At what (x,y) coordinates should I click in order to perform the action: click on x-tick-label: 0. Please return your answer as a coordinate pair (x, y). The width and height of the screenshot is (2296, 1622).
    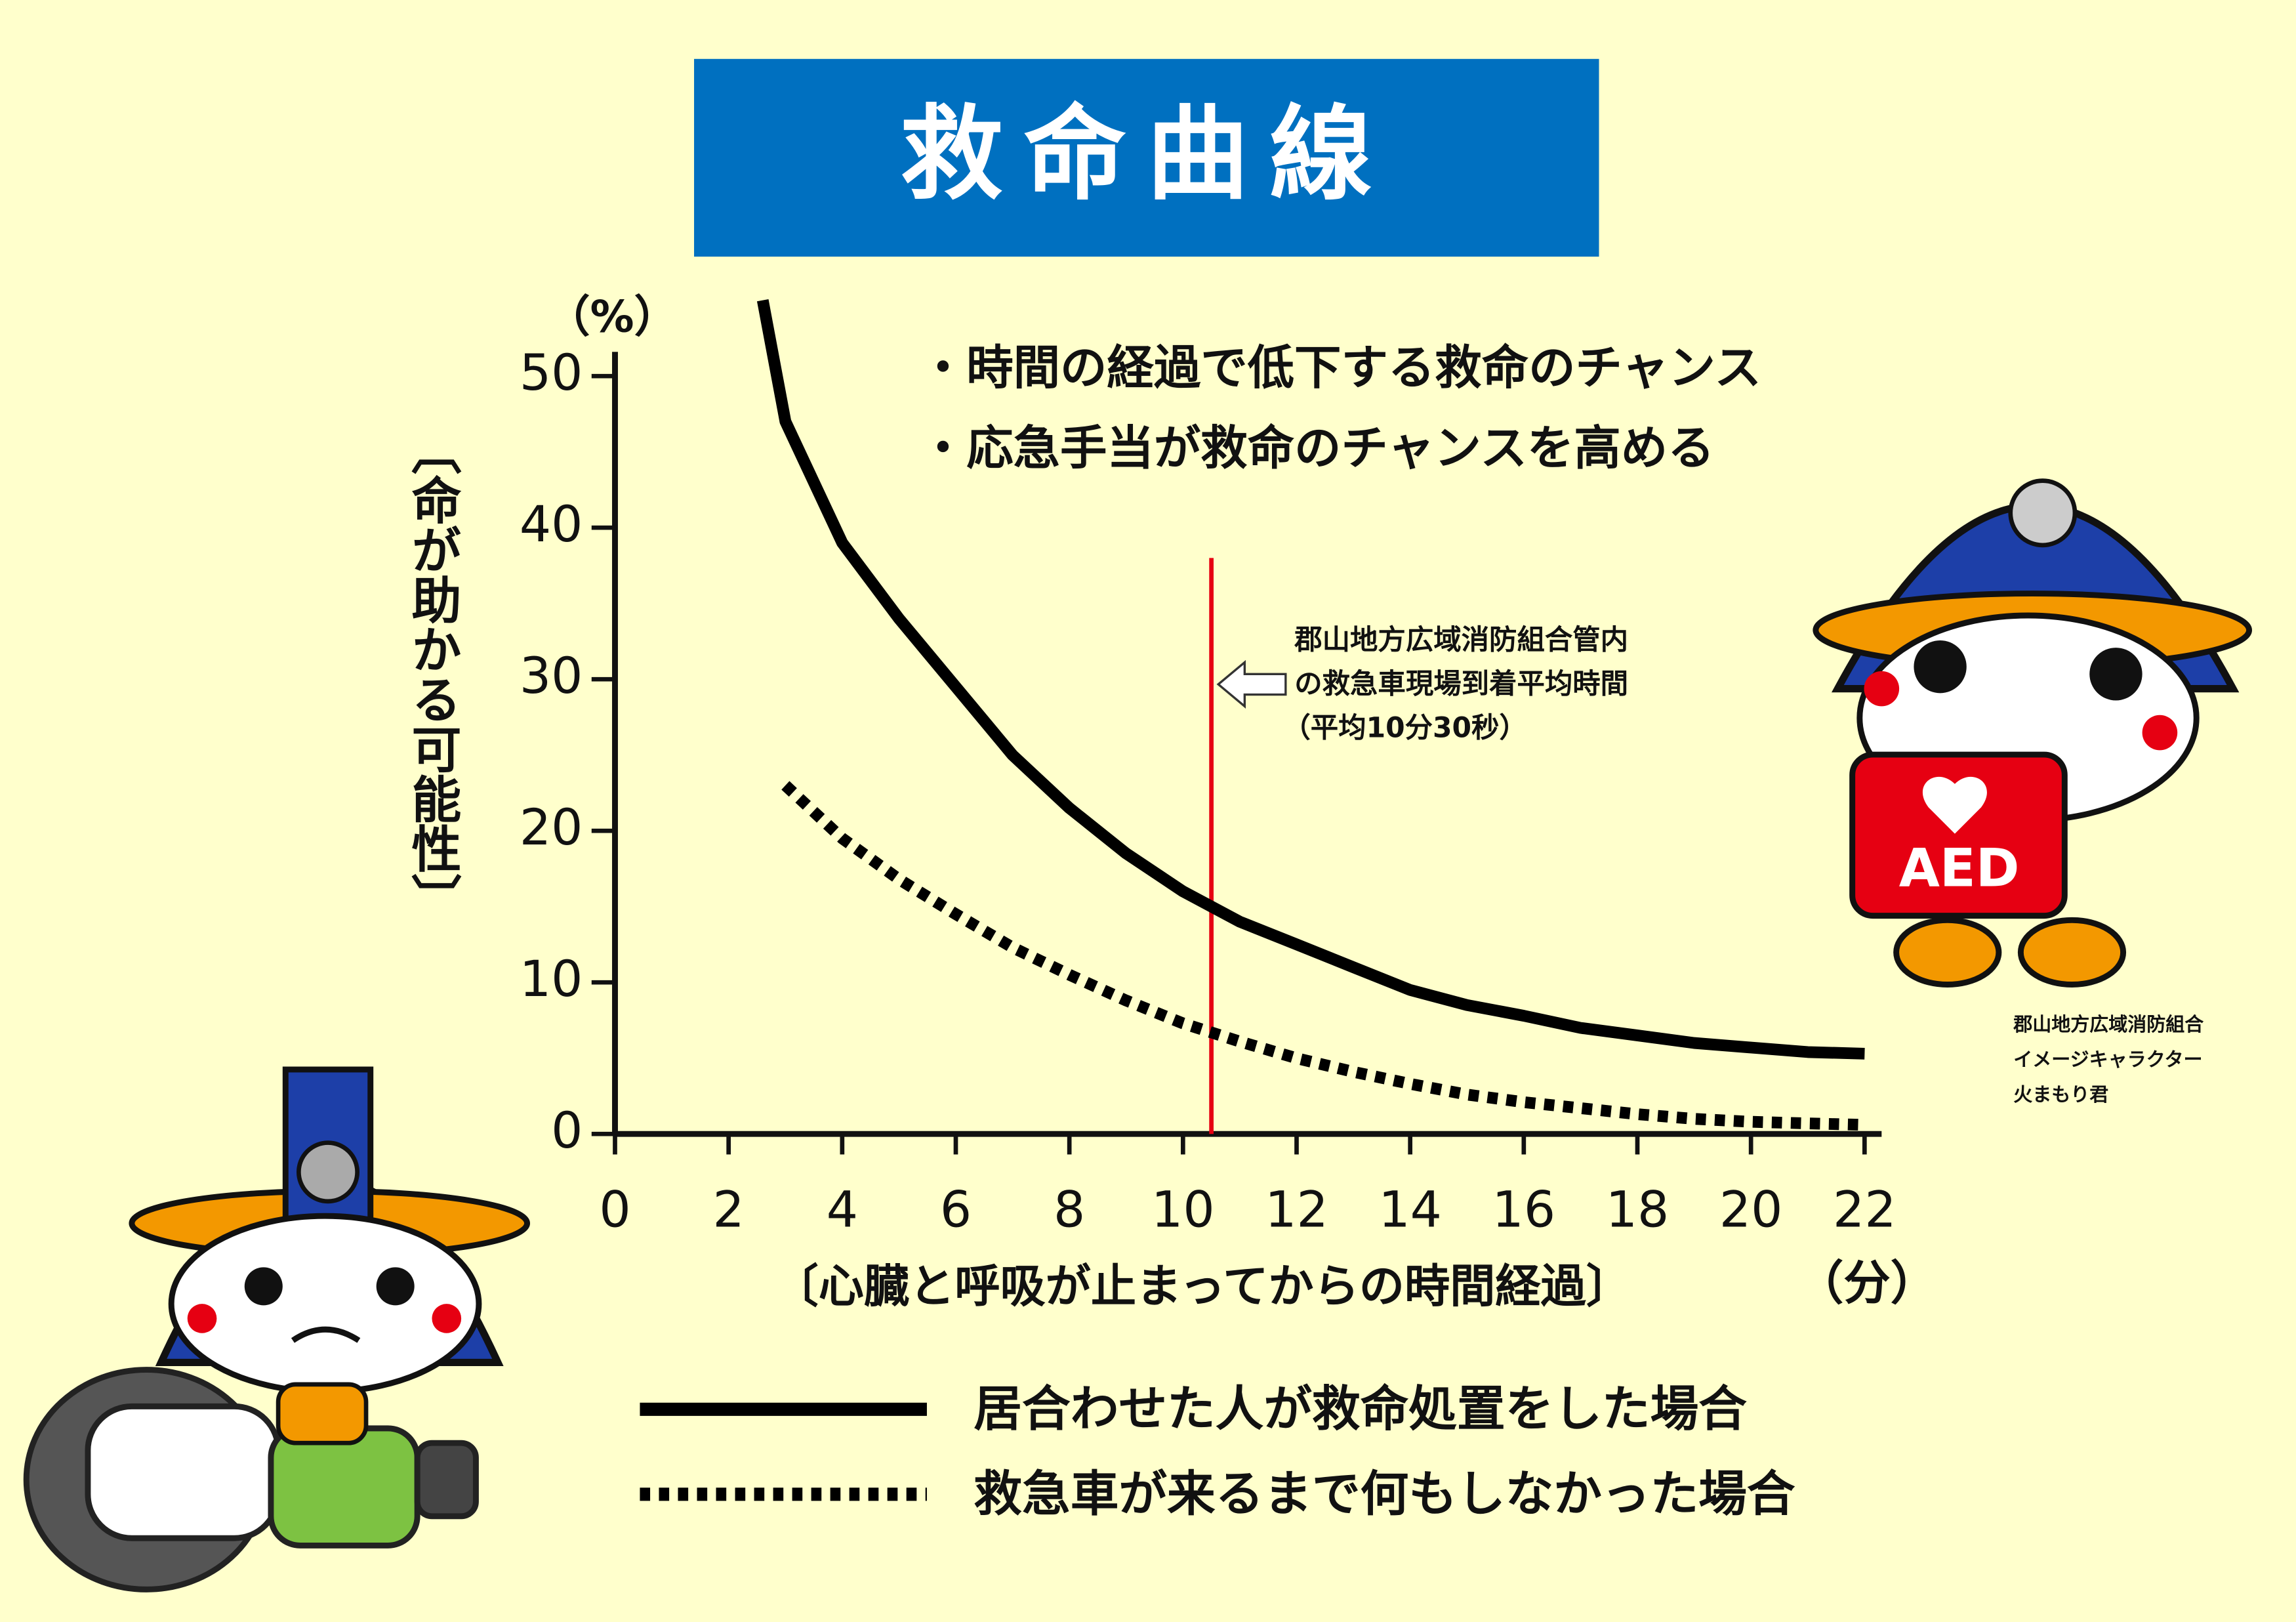
    Looking at the image, I should click on (614, 1210).